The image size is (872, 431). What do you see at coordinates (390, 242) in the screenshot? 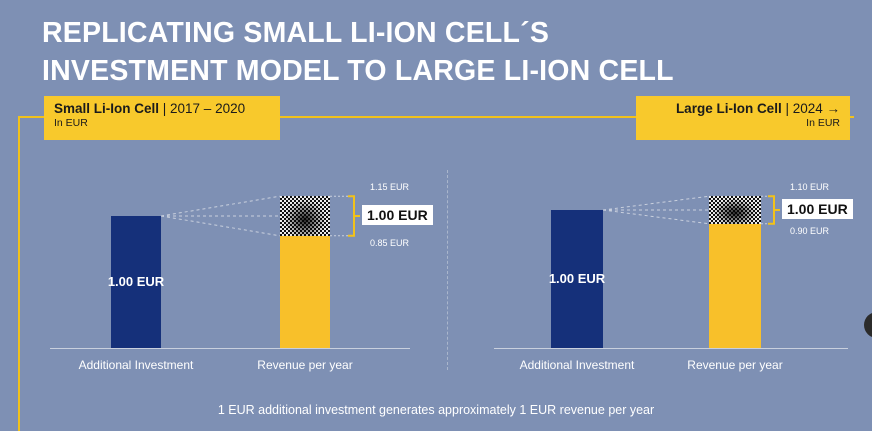
I see `range-low-label: 0.85 EUR` at bounding box center [390, 242].